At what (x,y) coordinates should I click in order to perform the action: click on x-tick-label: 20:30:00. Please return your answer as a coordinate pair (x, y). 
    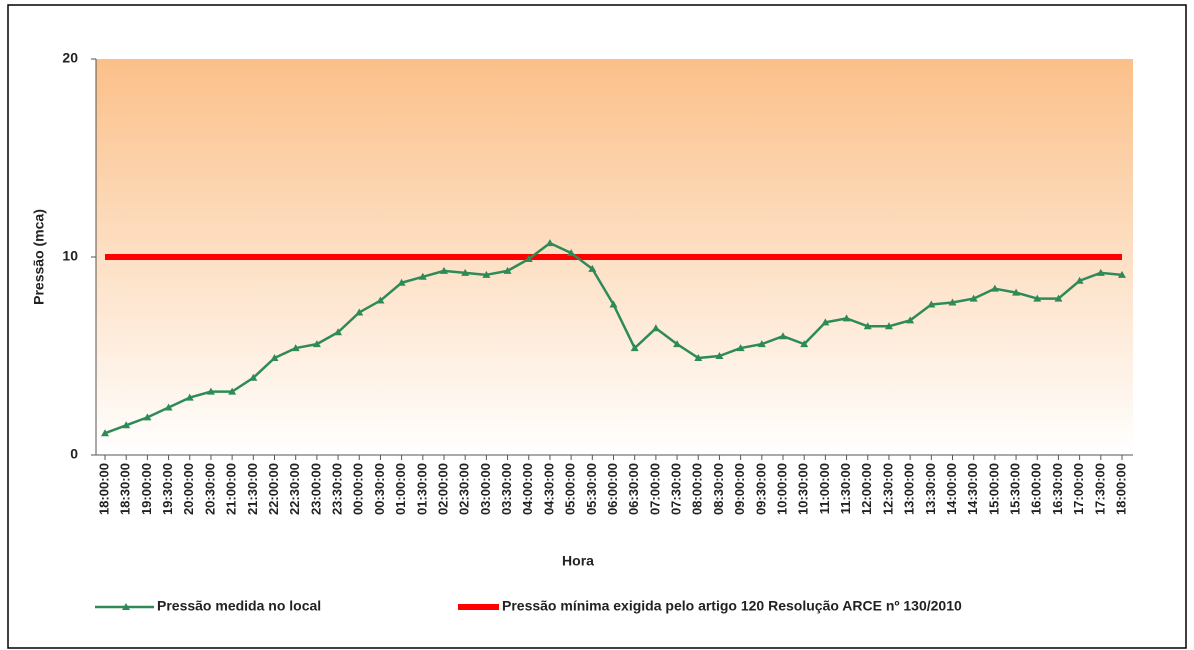
    Looking at the image, I should click on (209, 489).